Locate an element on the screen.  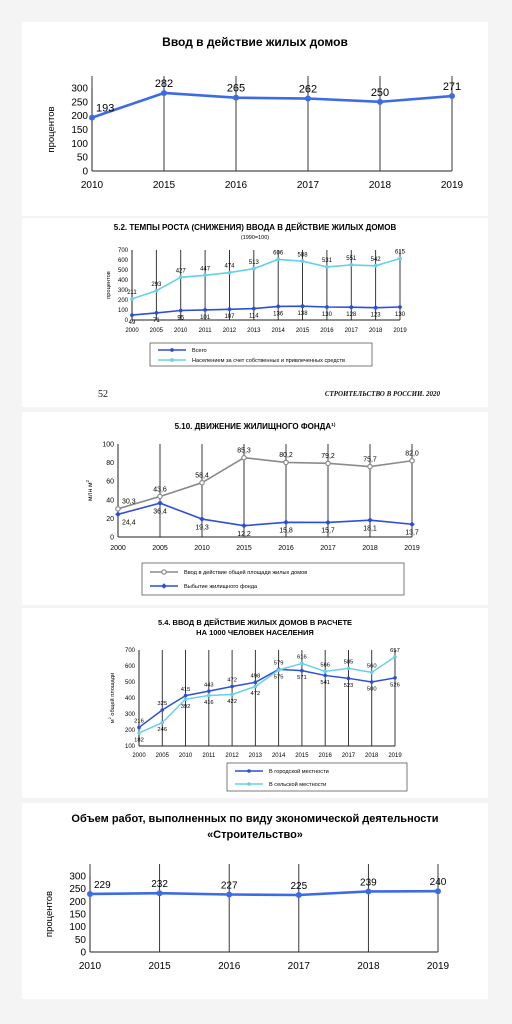
data-label: 657 is located at coordinates (395, 651).